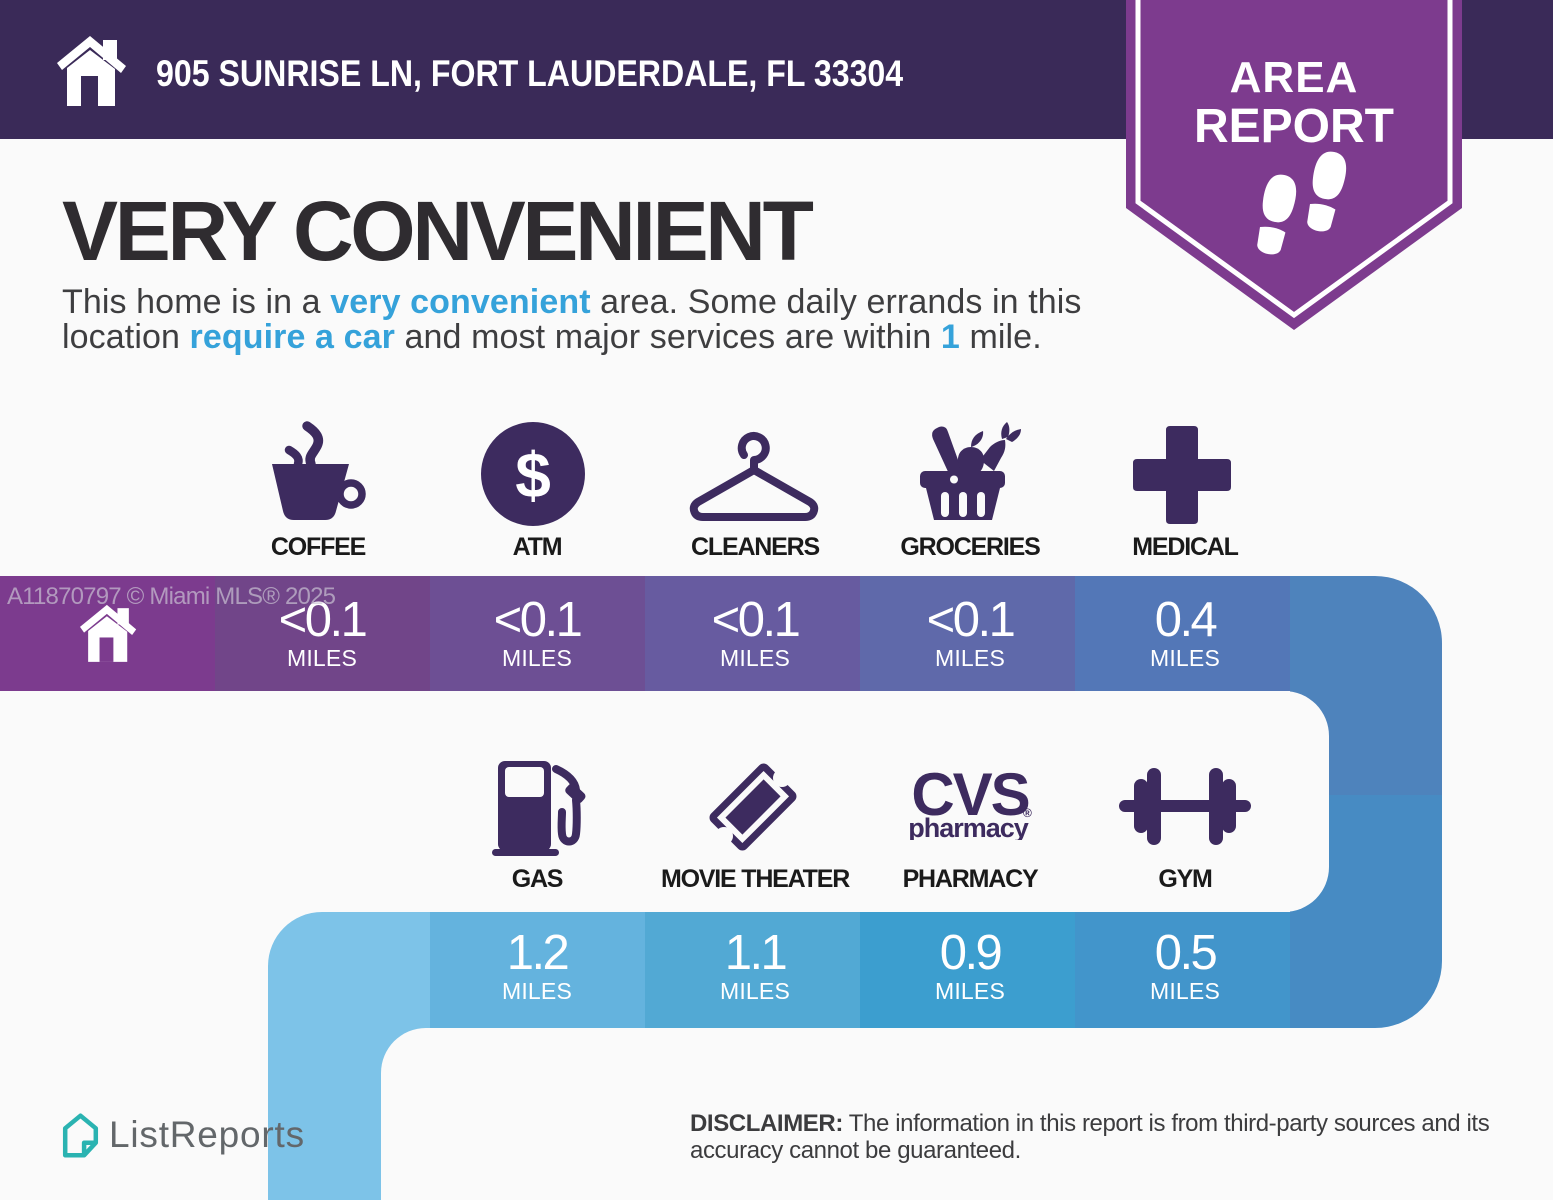 The width and height of the screenshot is (1553, 1200). Describe the element at coordinates (1294, 77) in the screenshot. I see `svg-text: AREA` at that location.